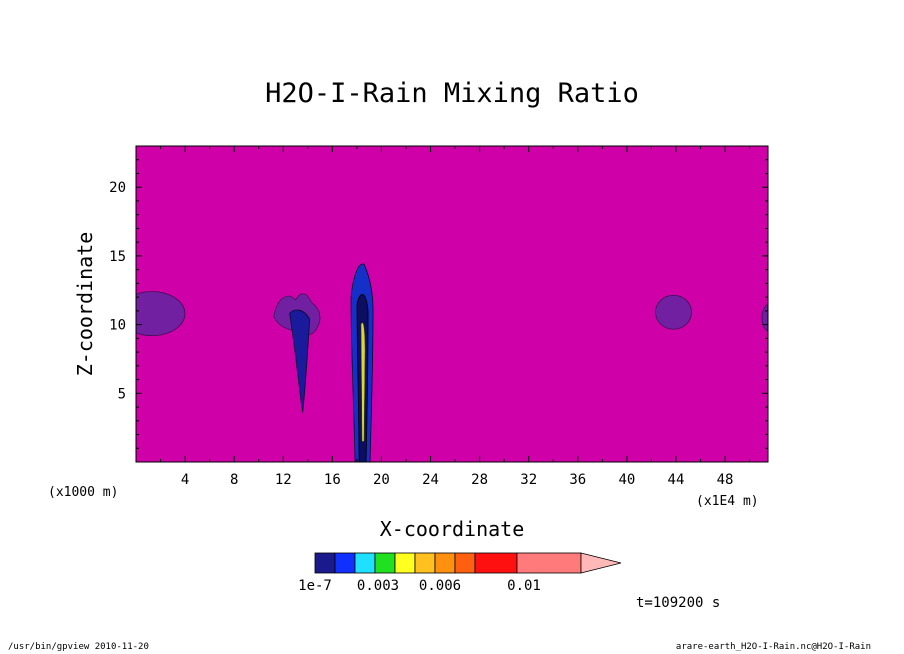  Describe the element at coordinates (678, 603) in the screenshot. I see `time-label: t=109200 s` at that location.